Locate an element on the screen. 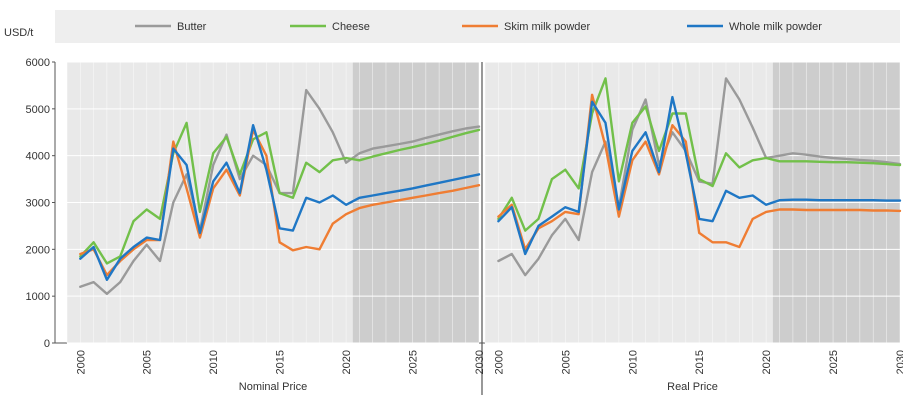 The height and width of the screenshot is (395, 903). y-tick-label: 1000 is located at coordinates (38, 297).